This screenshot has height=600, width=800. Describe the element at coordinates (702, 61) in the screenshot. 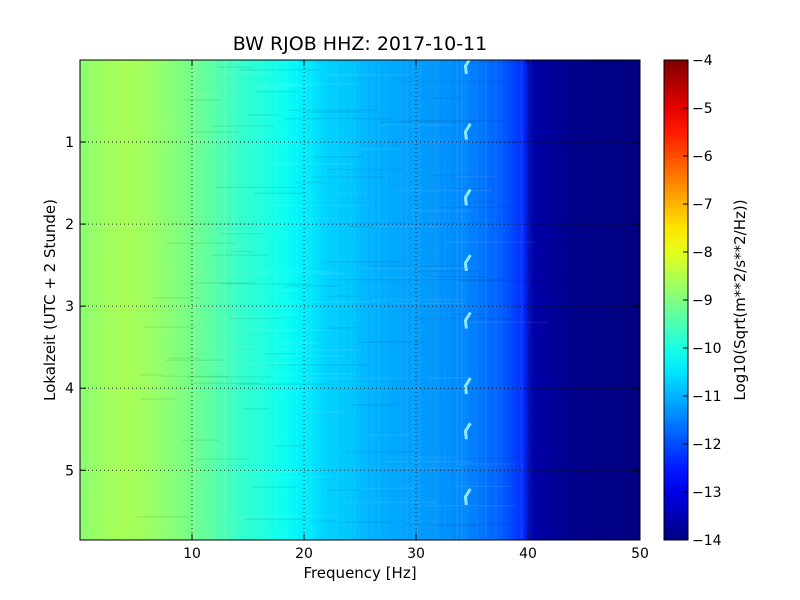

I see `colorbar-tick-label: −4` at that location.